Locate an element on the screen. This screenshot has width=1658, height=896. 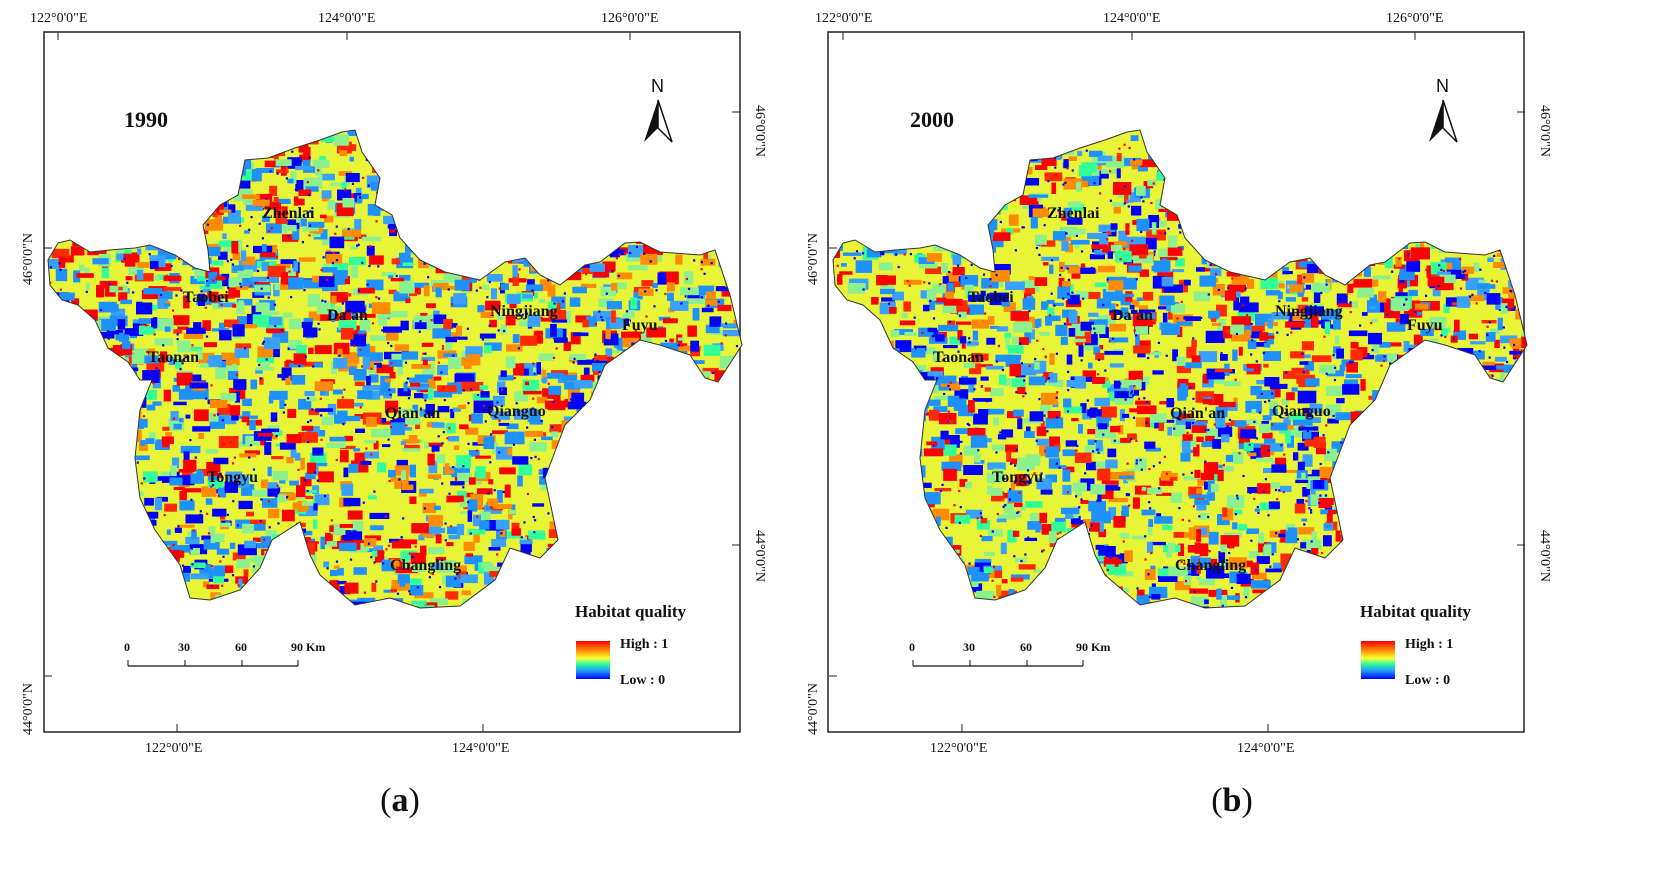
year-label: 2000 is located at coordinates (932, 119).